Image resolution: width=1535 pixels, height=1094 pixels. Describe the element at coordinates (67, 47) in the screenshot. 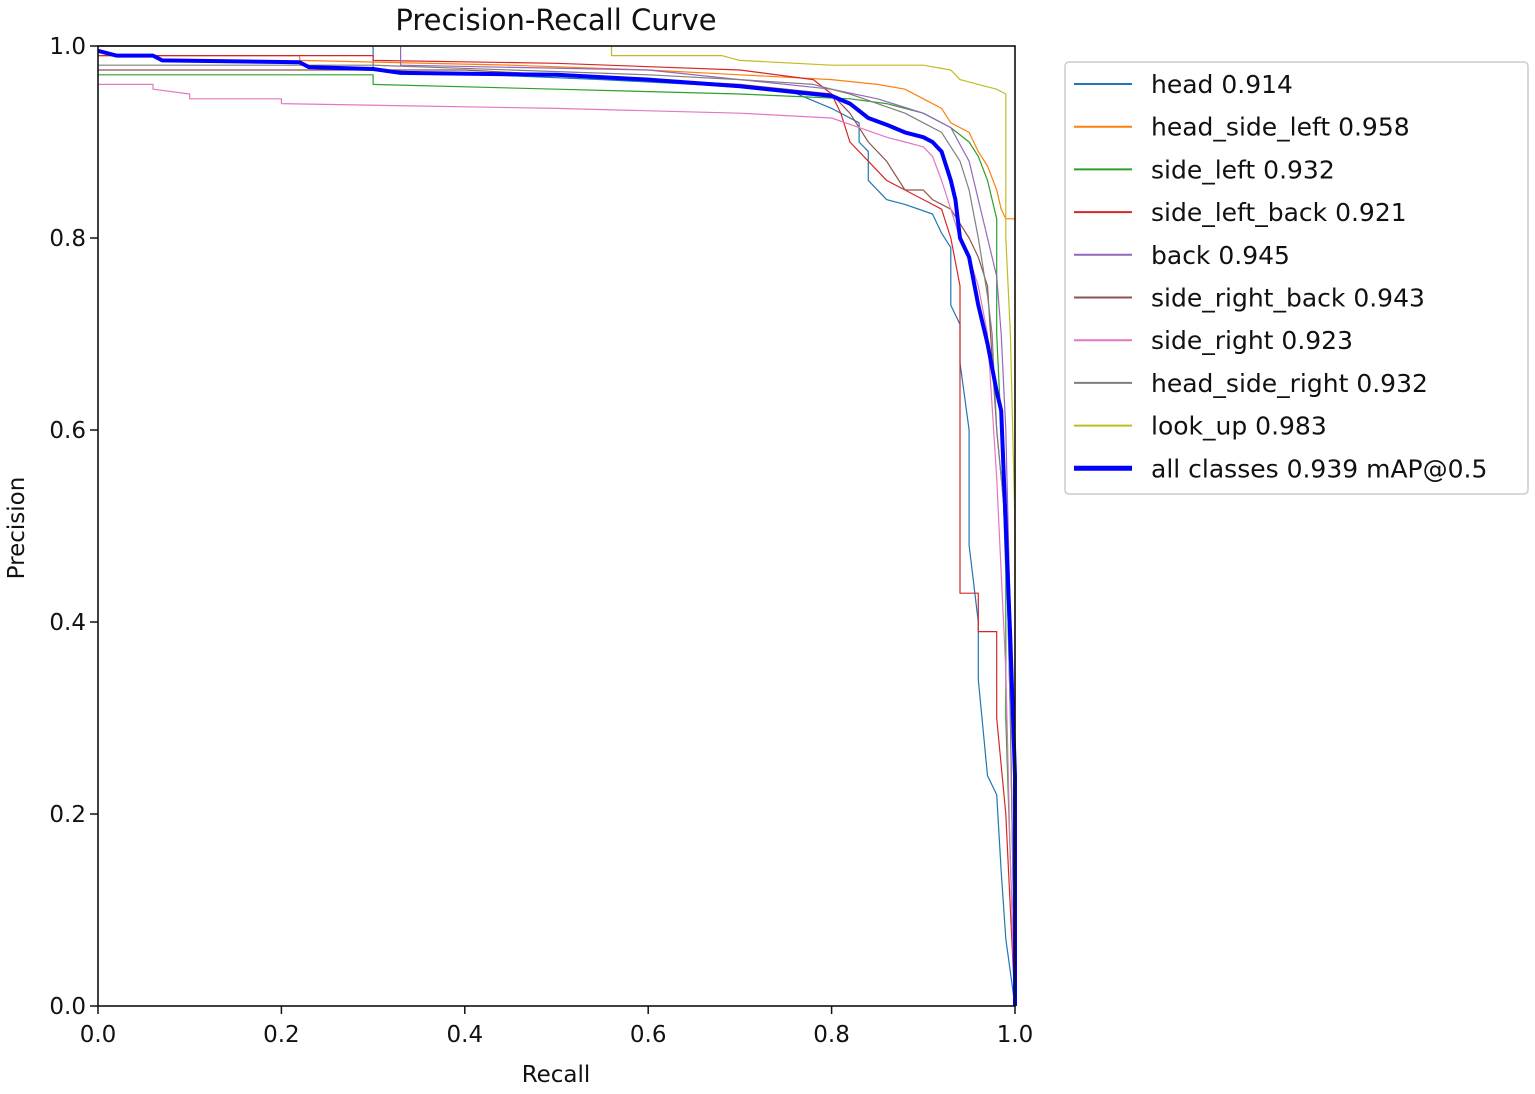

I see `y-tick-label: 1.0` at that location.